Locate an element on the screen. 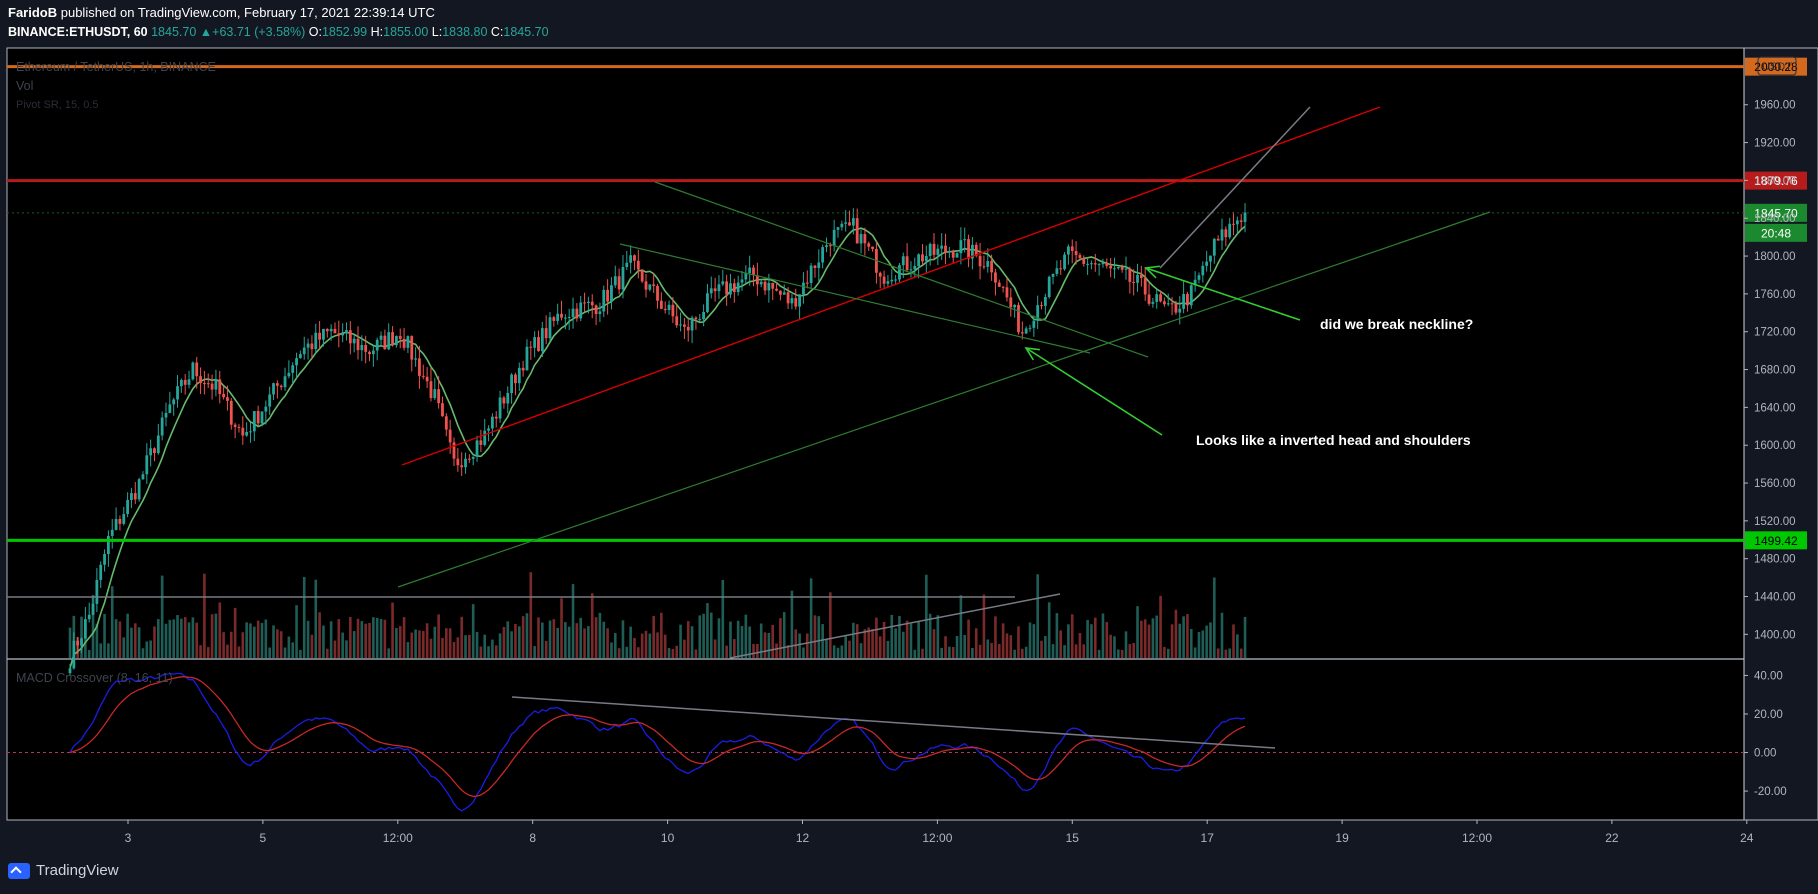  footer-brand: TradingView is located at coordinates (77, 870).